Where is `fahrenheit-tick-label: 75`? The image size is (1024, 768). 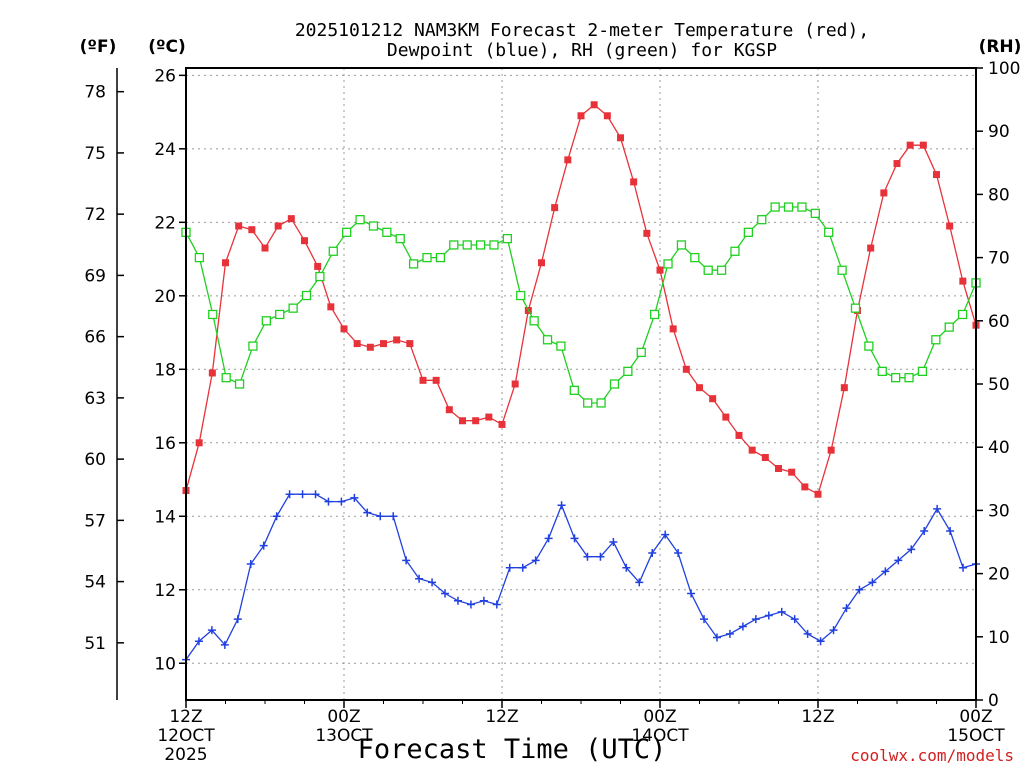 fahrenheit-tick-label: 75 is located at coordinates (95, 154).